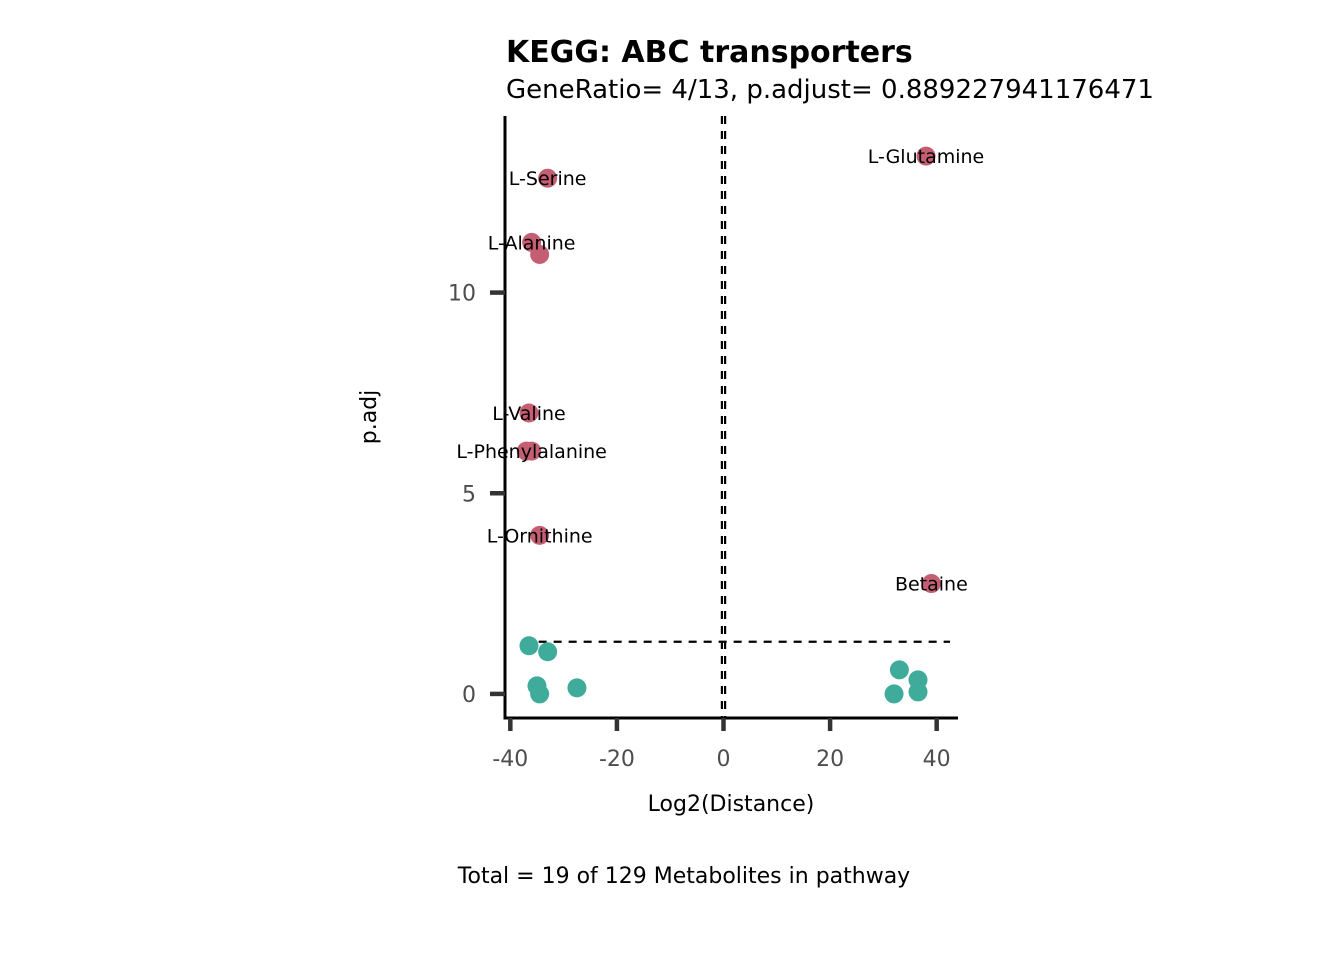 The width and height of the screenshot is (1344, 960). I want to click on x-tick-label: 0, so click(724, 759).